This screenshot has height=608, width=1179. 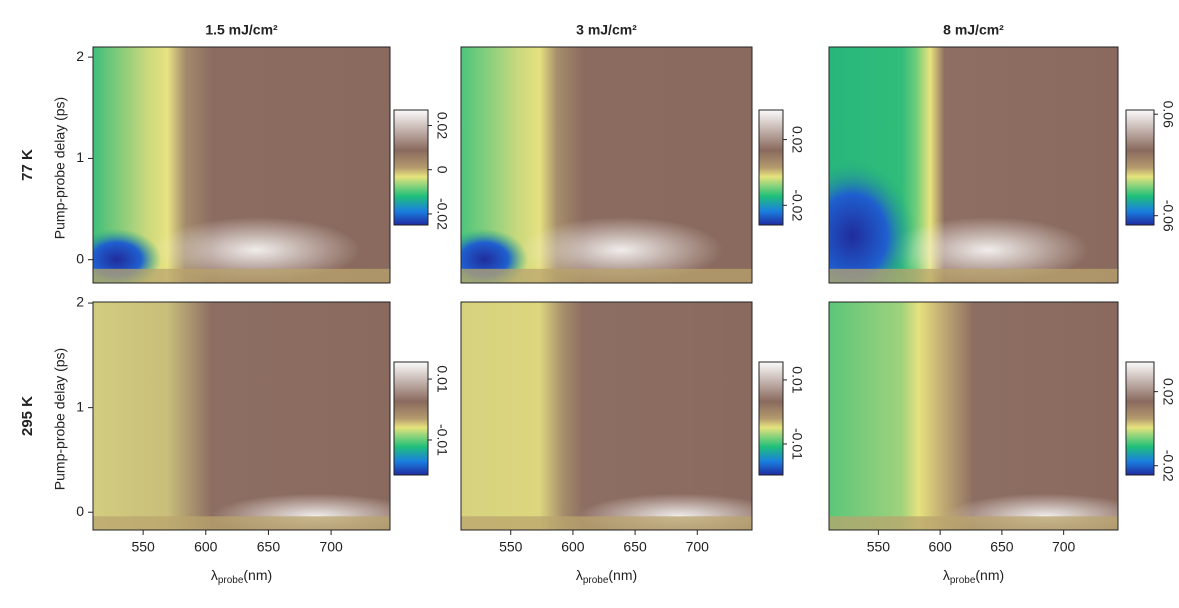 I want to click on colorbar-tick-label: -0.06, so click(x=1168, y=216).